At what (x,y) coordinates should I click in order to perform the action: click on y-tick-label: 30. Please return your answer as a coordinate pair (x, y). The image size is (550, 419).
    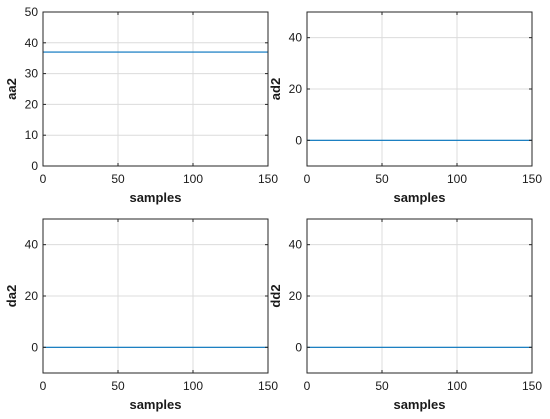
    Looking at the image, I should click on (32, 74).